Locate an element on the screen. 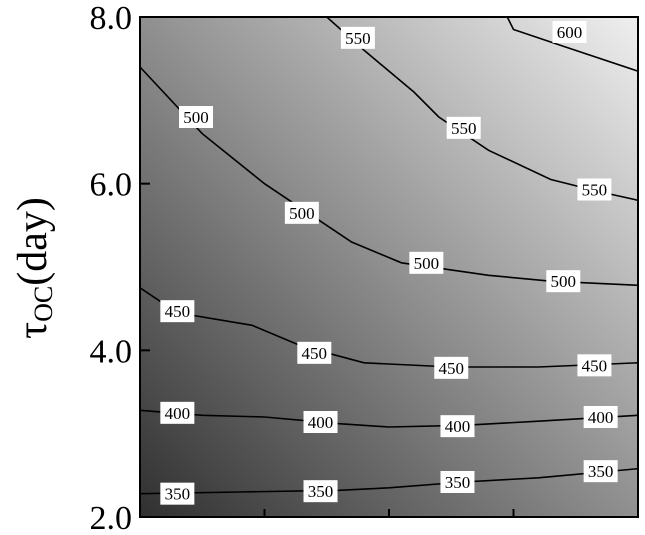 The height and width of the screenshot is (535, 645). x-axis-ticks is located at coordinates (389, 513).